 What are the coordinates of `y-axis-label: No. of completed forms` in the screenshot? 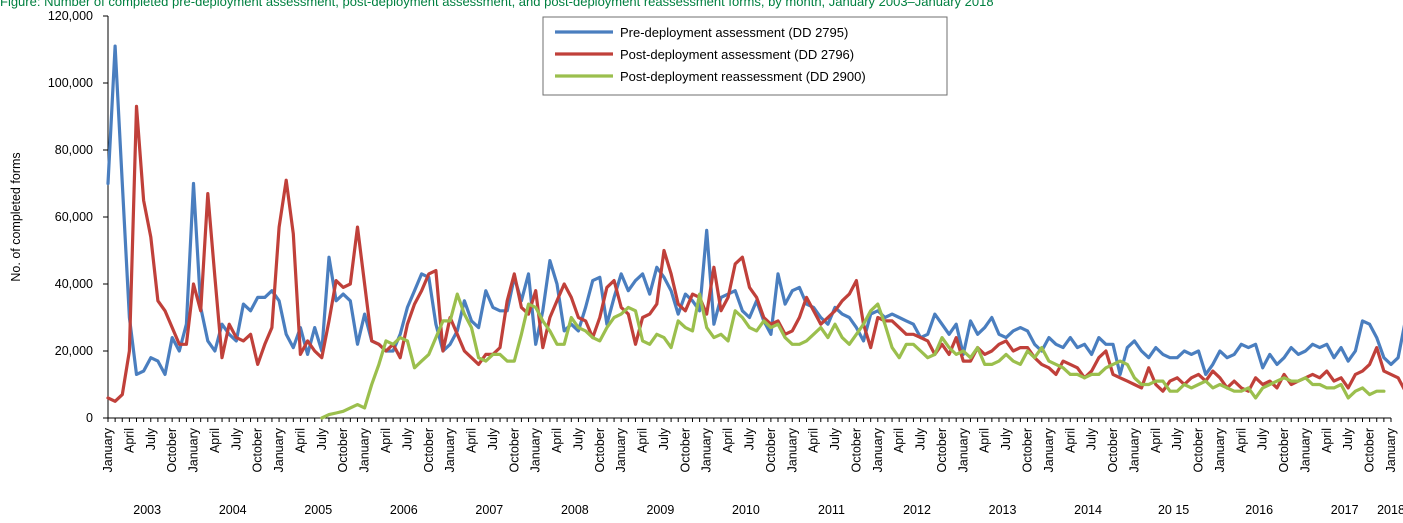 It's located at (16, 216).